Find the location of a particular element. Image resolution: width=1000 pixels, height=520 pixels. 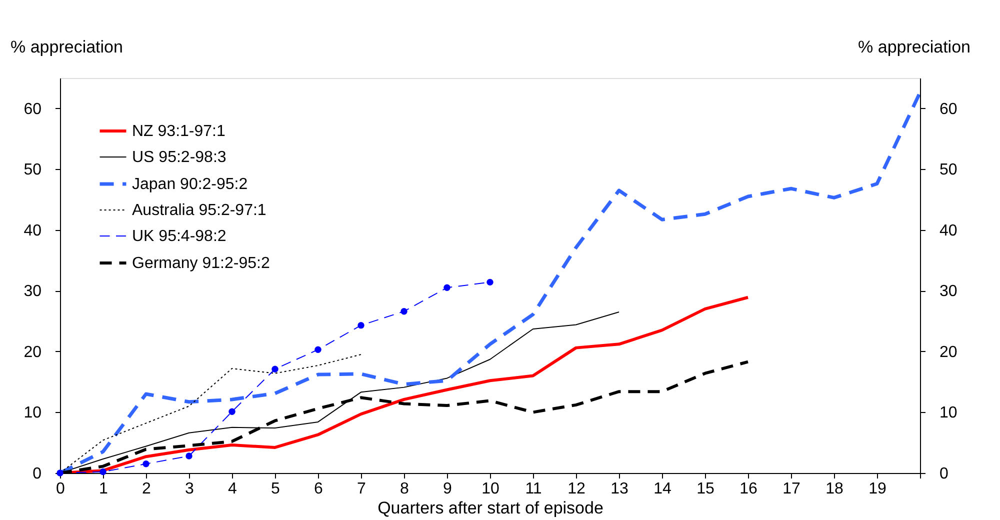

x-tick-label: 19 is located at coordinates (877, 489).